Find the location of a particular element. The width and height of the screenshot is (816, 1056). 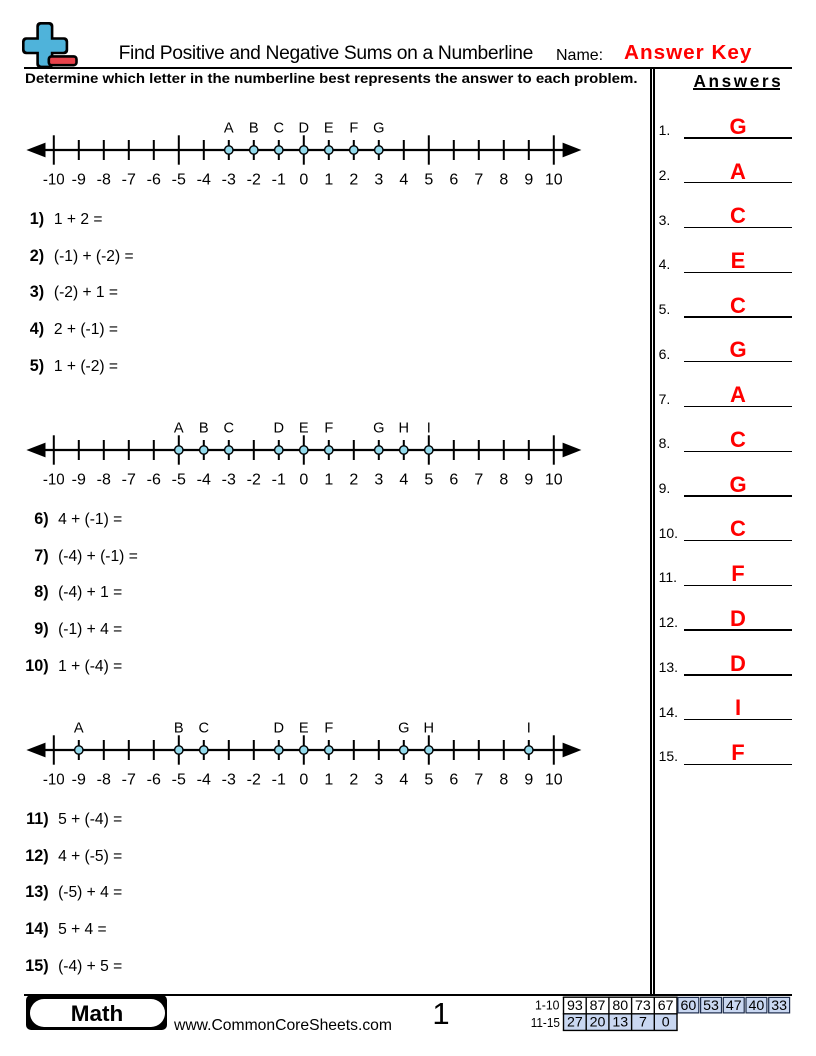

svg-text: 93 is located at coordinates (575, 1006).